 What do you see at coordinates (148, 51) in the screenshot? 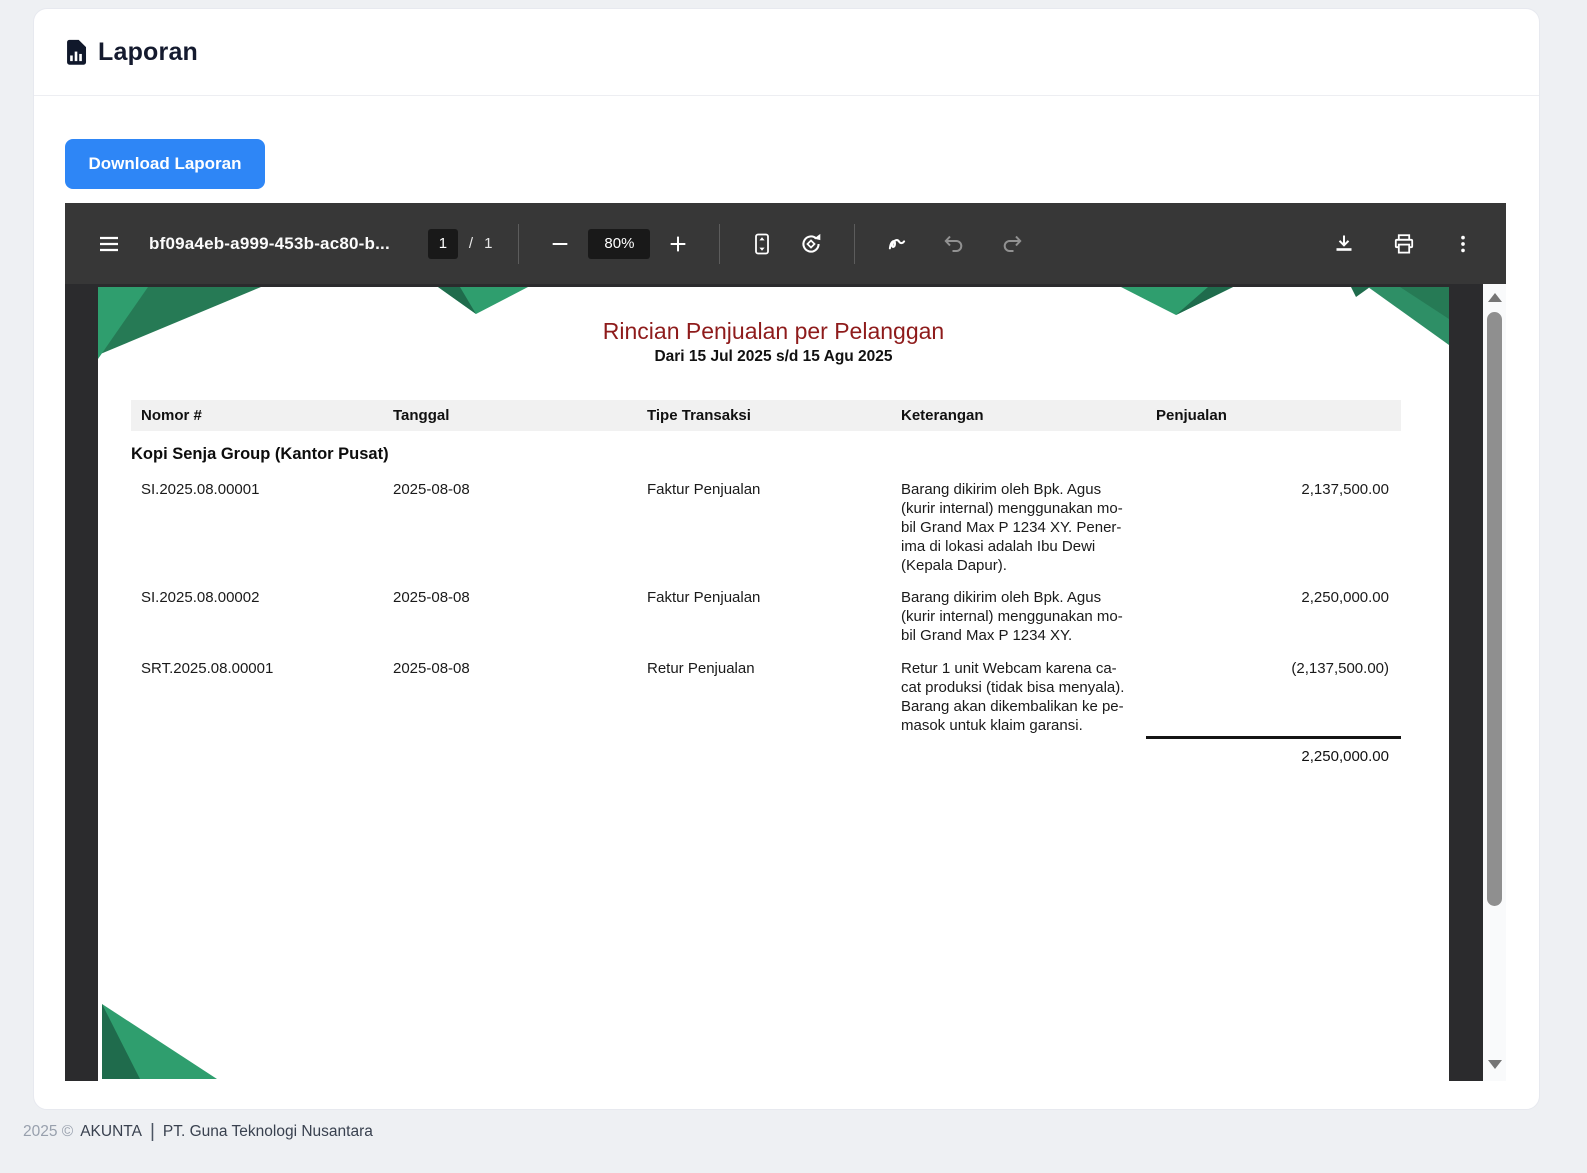
I see `page-title: Laporan` at bounding box center [148, 51].